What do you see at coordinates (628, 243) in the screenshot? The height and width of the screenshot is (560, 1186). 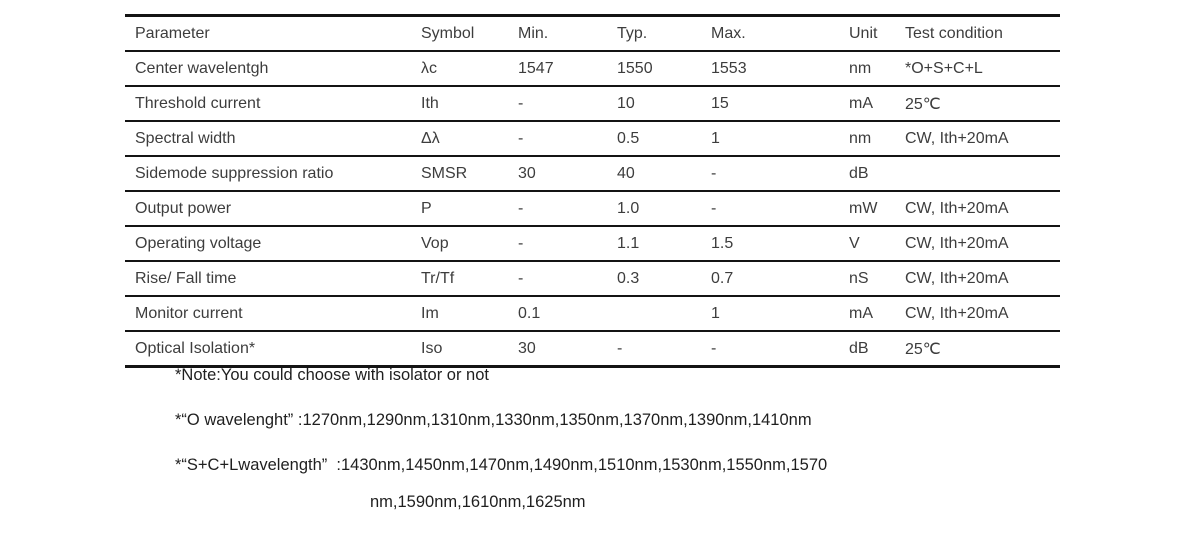 I see `cell-typ: 1.1` at bounding box center [628, 243].